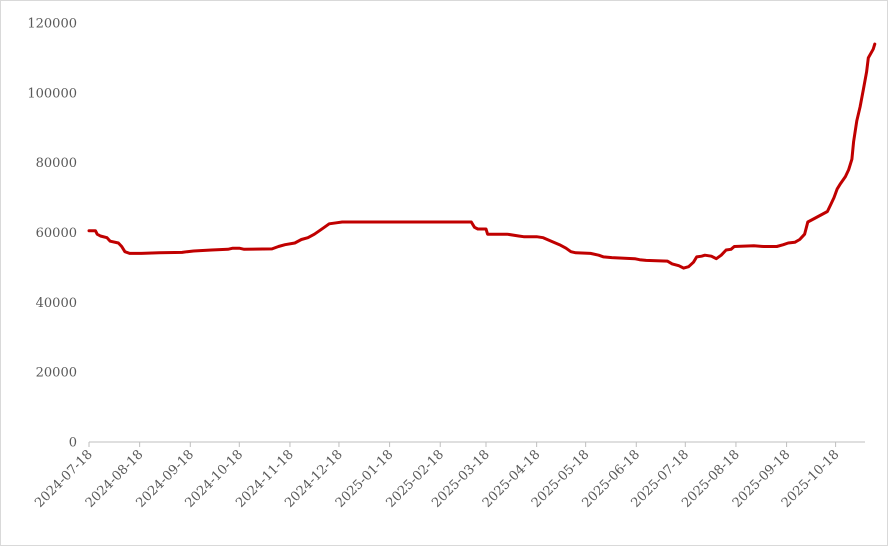  Describe the element at coordinates (73, 443) in the screenshot. I see `y-tick-label: 0` at that location.